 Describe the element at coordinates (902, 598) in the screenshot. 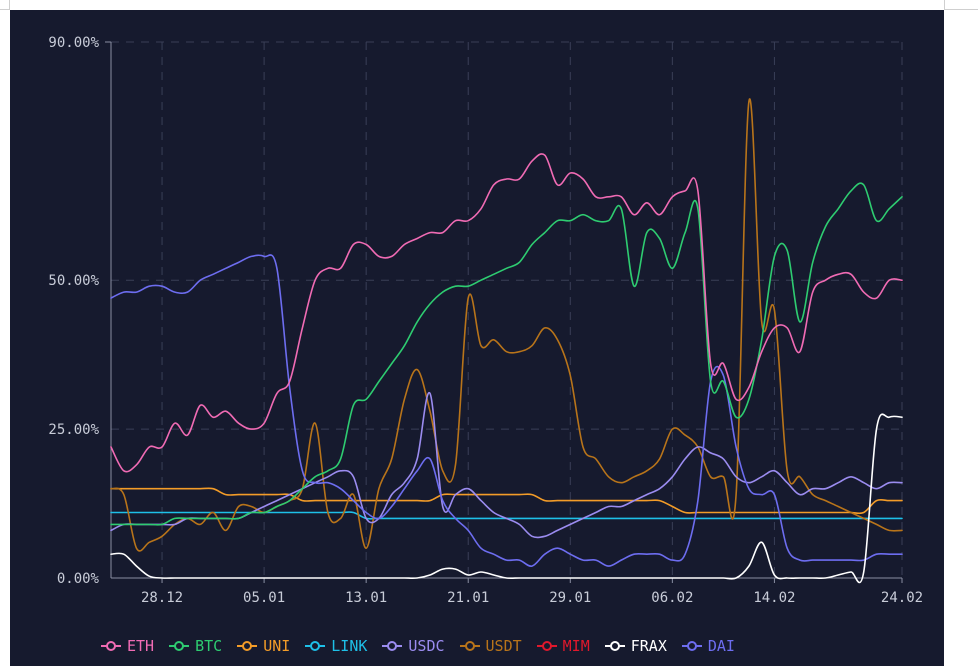

I see `x-tick-label: 24.02` at that location.